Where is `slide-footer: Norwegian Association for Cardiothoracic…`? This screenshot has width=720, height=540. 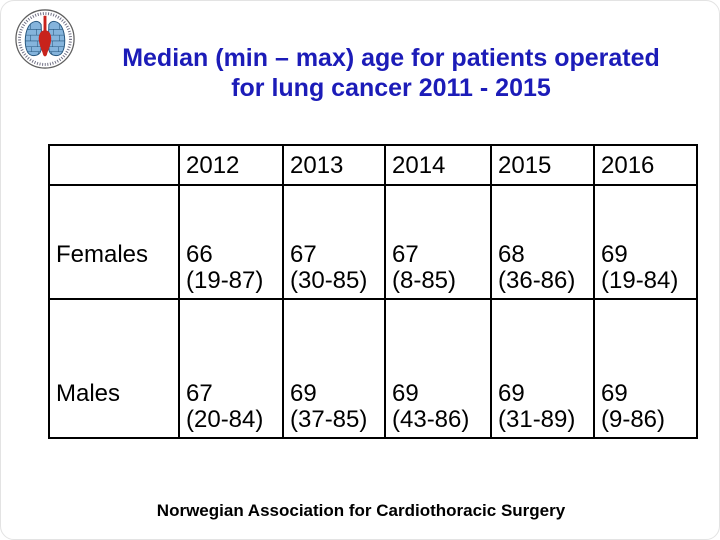
slide-footer: Norwegian Association for Cardiothoracic… is located at coordinates (361, 510).